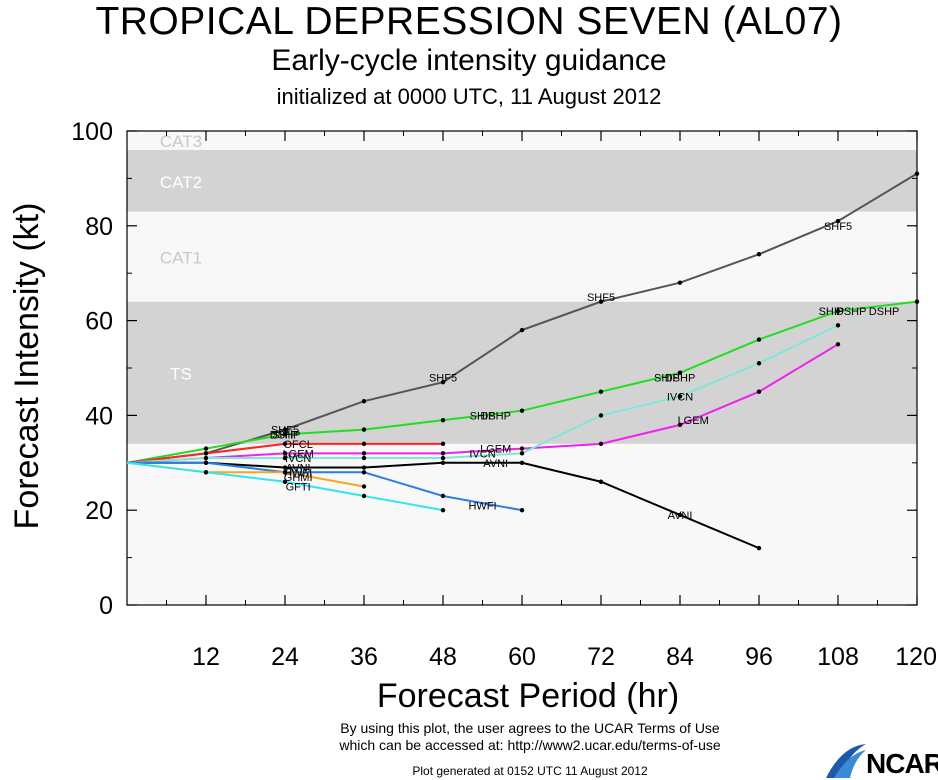  Describe the element at coordinates (838, 657) in the screenshot. I see `x-tick-label: 108` at that location.